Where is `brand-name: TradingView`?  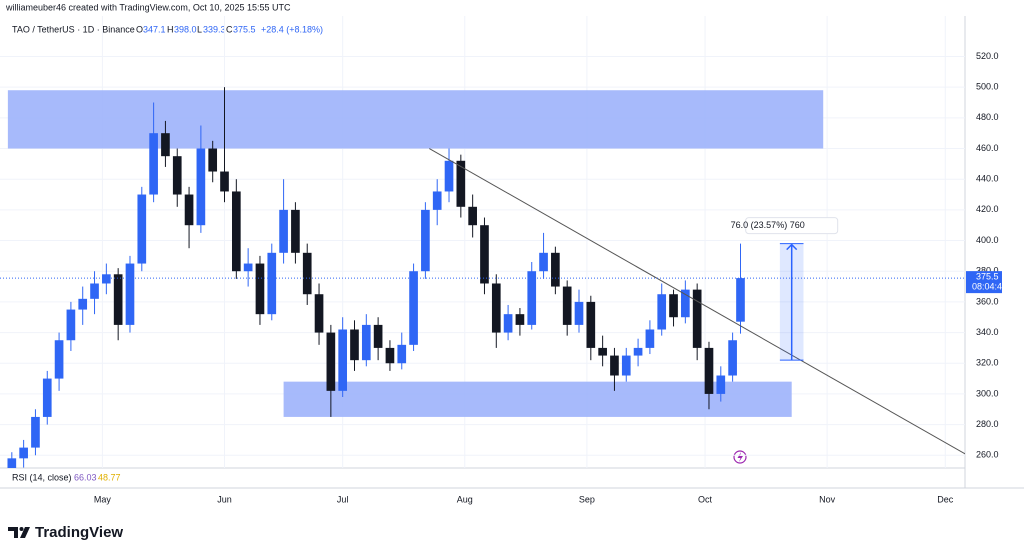 brand-name: TradingView is located at coordinates (79, 532).